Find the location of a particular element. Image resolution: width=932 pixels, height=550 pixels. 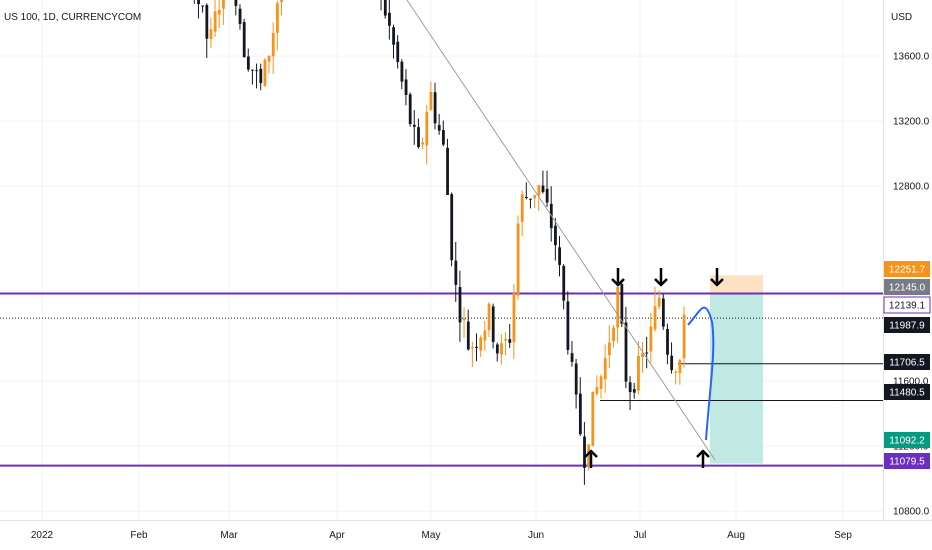

price-label: 12251.7 is located at coordinates (907, 270).